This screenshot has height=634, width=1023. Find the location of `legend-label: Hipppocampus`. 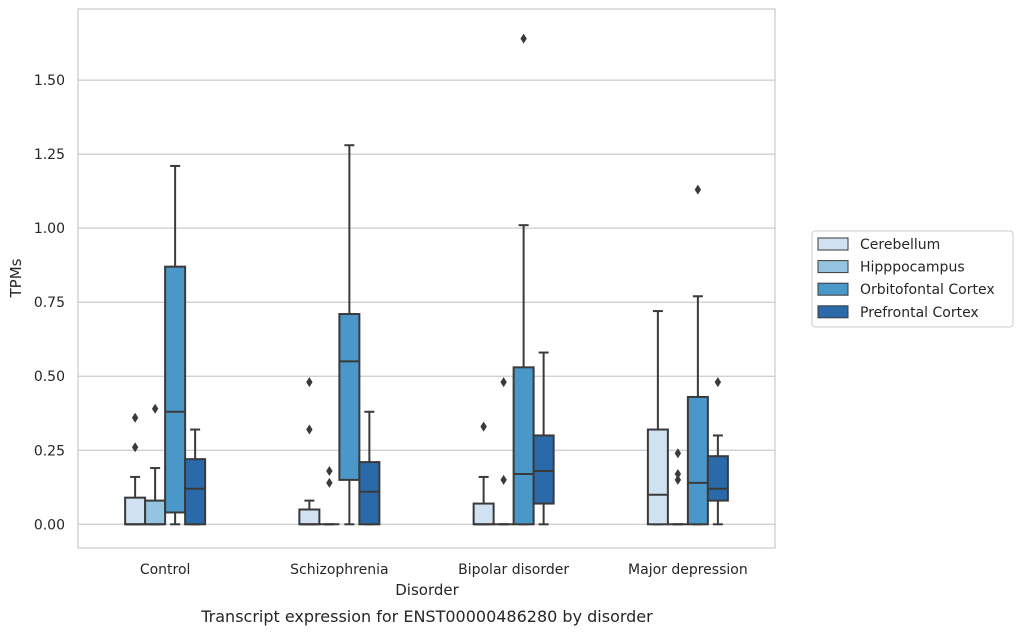

legend-label: Hipppocampus is located at coordinates (912, 268).